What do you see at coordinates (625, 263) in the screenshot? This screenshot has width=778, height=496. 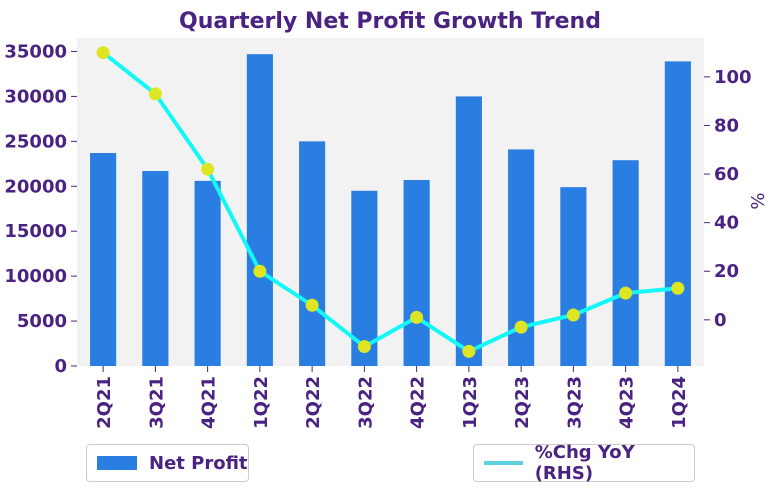 I see `bar-4Q23` at bounding box center [625, 263].